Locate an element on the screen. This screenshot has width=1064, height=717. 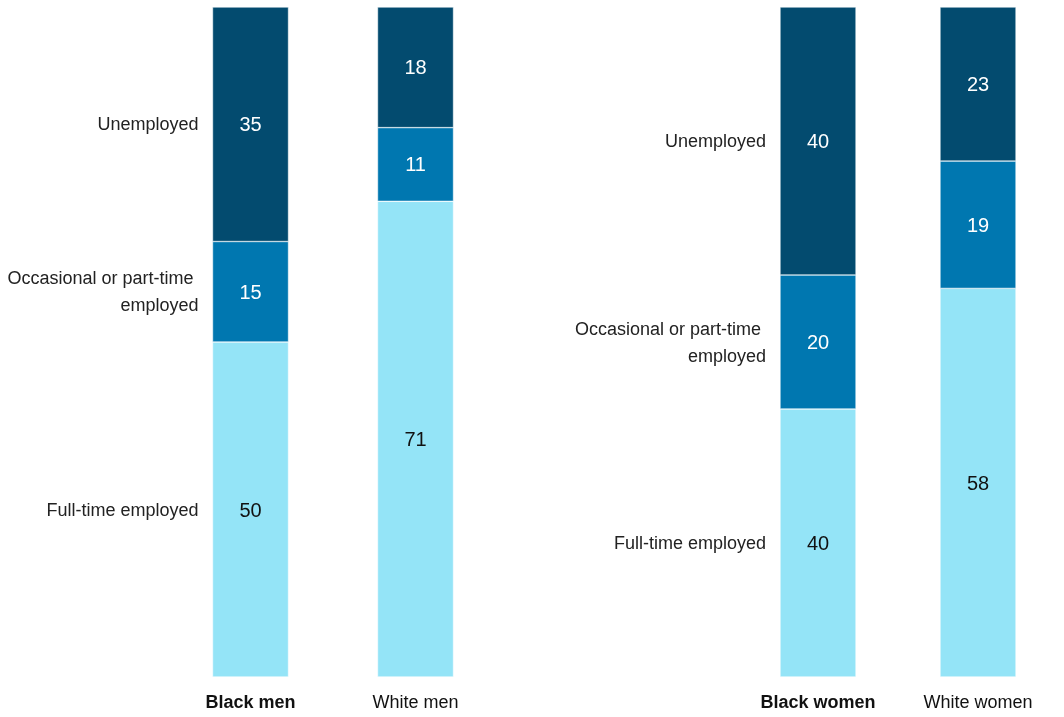
data-label: 35 is located at coordinates (250, 124).